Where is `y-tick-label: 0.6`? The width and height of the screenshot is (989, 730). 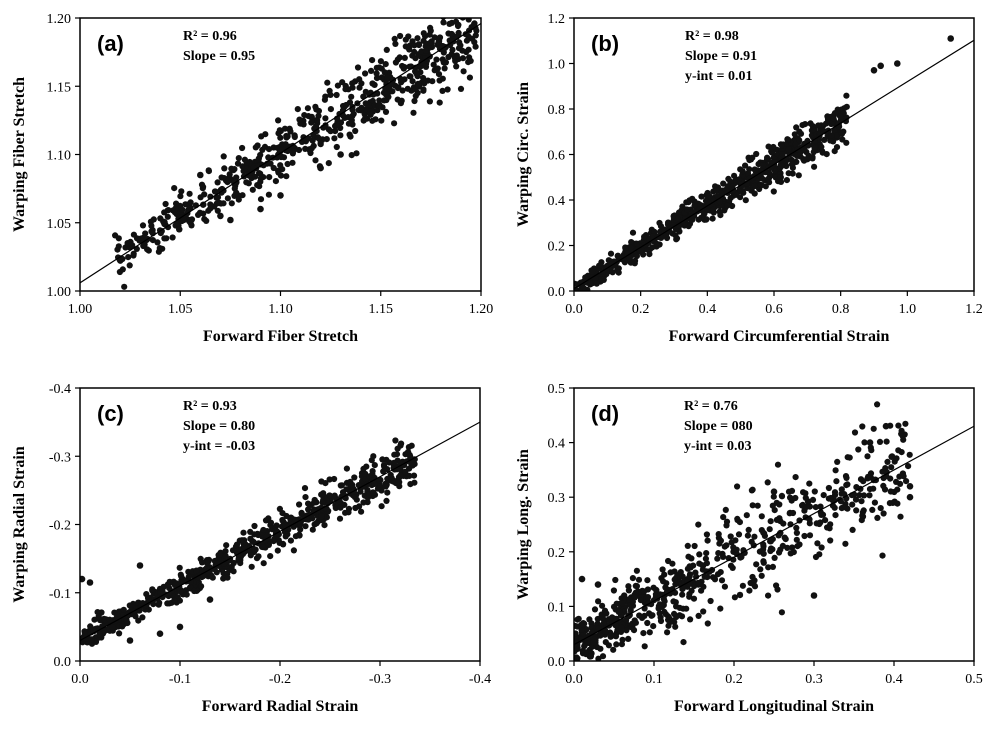 y-tick-label: 0.6 is located at coordinates (557, 156).